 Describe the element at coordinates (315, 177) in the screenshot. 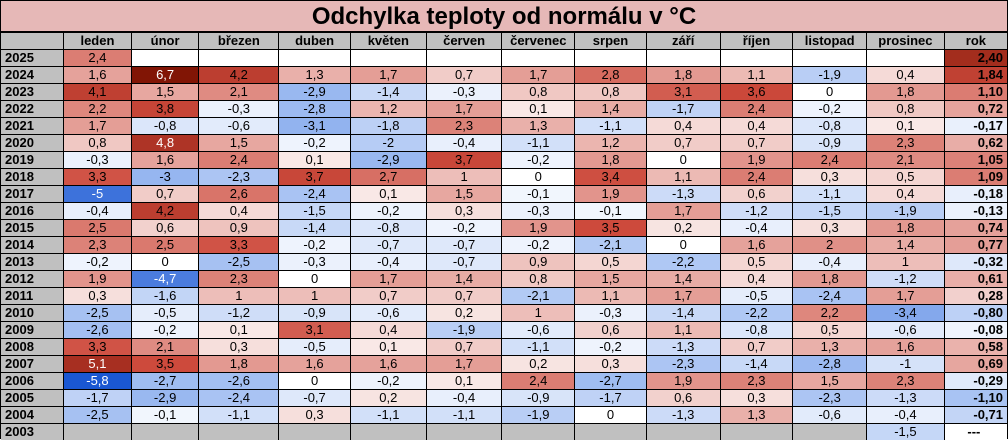

I see `anomaly-cell: 3,7` at that location.